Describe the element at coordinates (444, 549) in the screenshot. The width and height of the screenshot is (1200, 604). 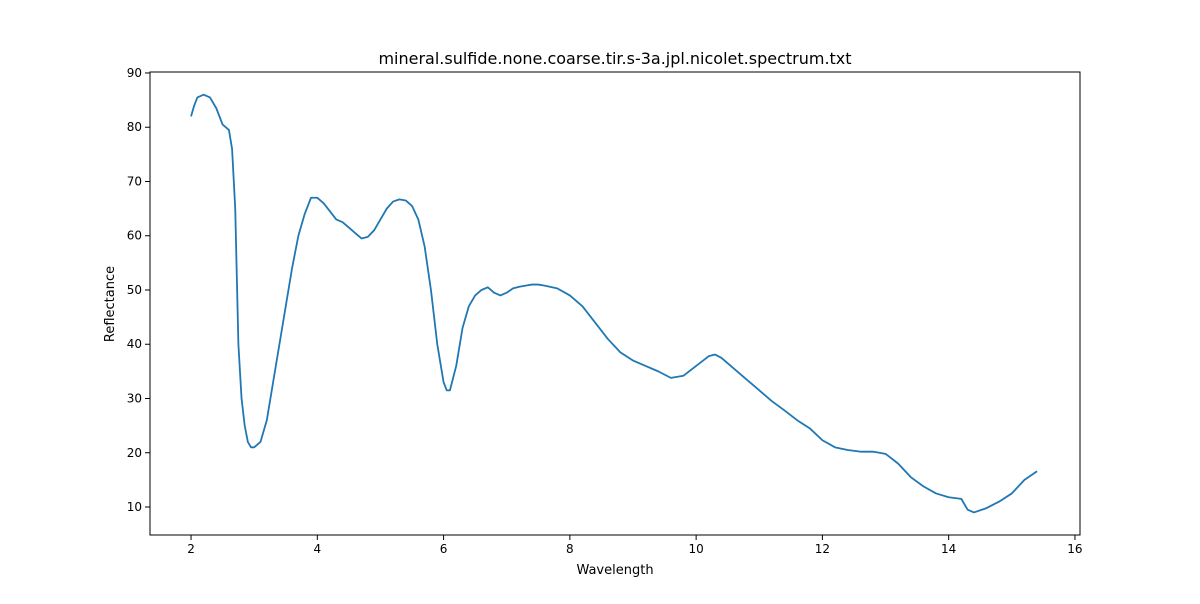
I see `x-tick-label: 6` at that location.